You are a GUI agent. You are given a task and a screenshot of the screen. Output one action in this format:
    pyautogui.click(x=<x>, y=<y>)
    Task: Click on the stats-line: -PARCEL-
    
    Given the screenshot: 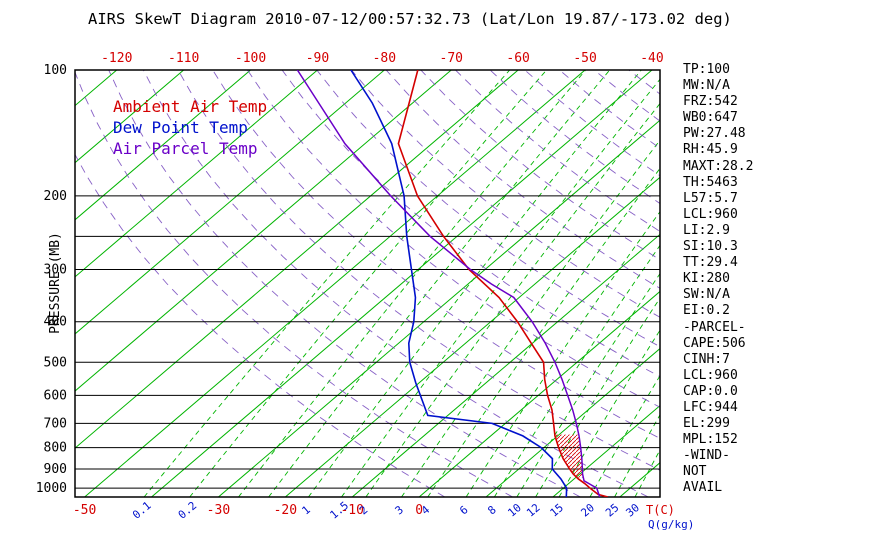 What is the action you would take?
    pyautogui.click(x=714, y=327)
    